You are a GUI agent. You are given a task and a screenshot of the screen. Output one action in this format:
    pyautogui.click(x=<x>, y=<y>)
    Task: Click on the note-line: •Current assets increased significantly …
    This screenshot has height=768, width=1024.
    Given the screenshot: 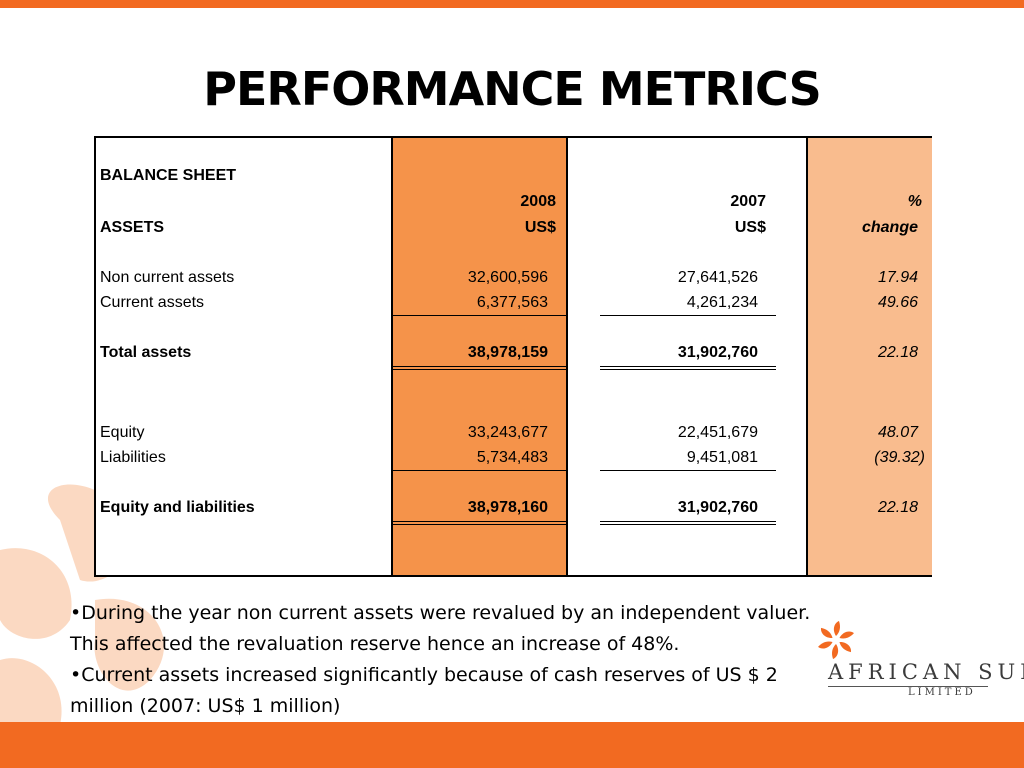 What is the action you would take?
    pyautogui.click(x=424, y=675)
    